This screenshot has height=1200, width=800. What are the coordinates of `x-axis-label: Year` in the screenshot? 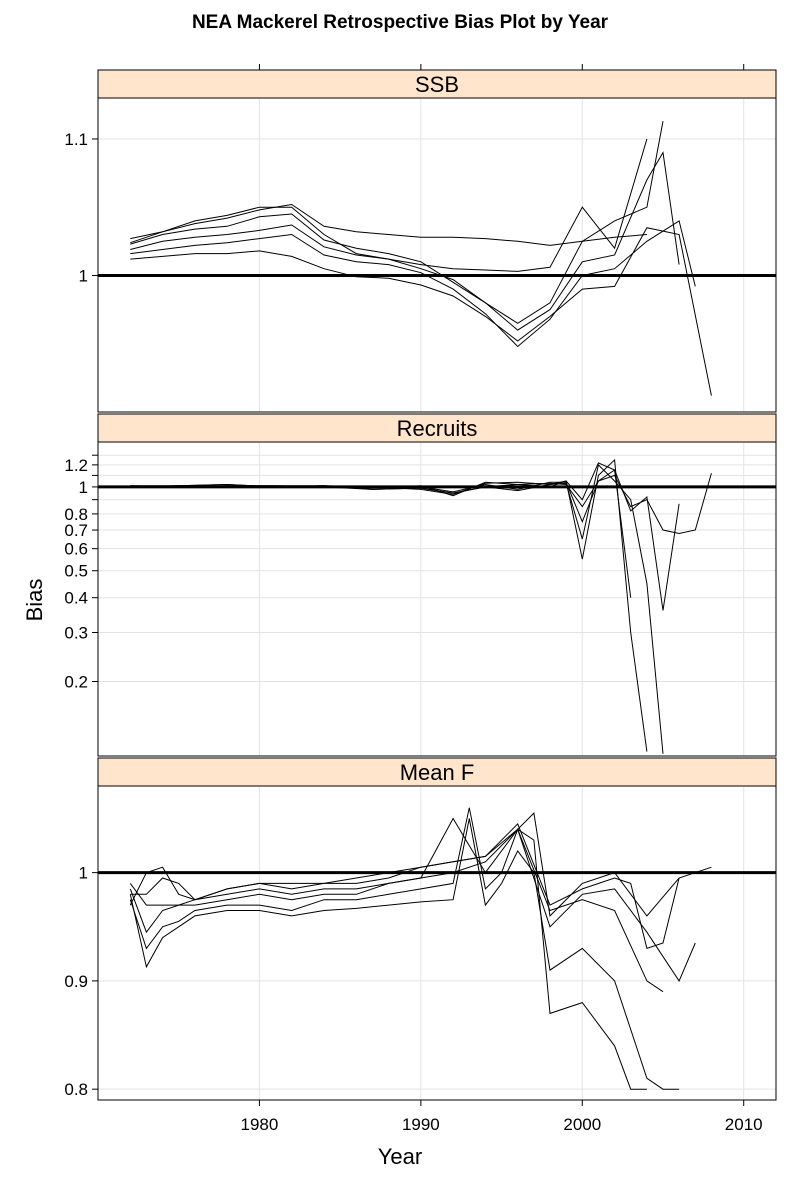 It's located at (400, 1156).